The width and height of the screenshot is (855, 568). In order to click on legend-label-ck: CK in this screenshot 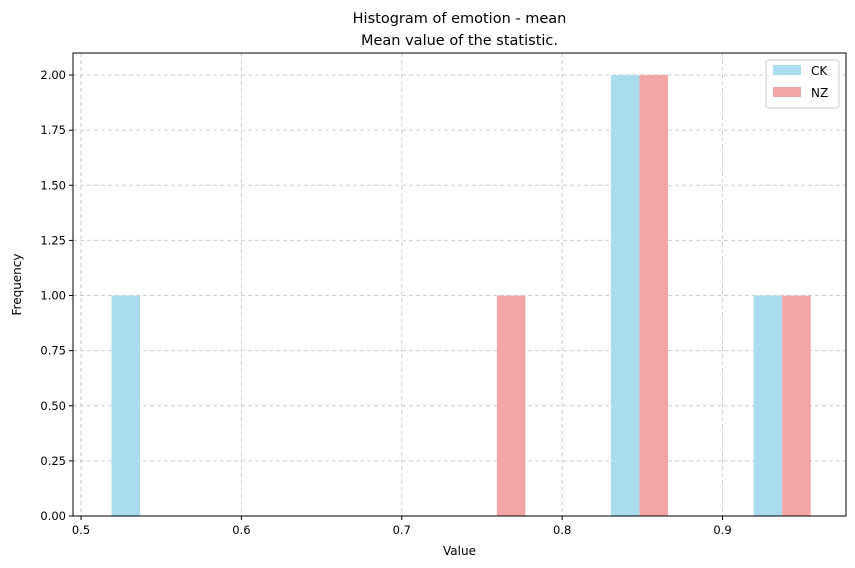, I will do `click(819, 71)`.